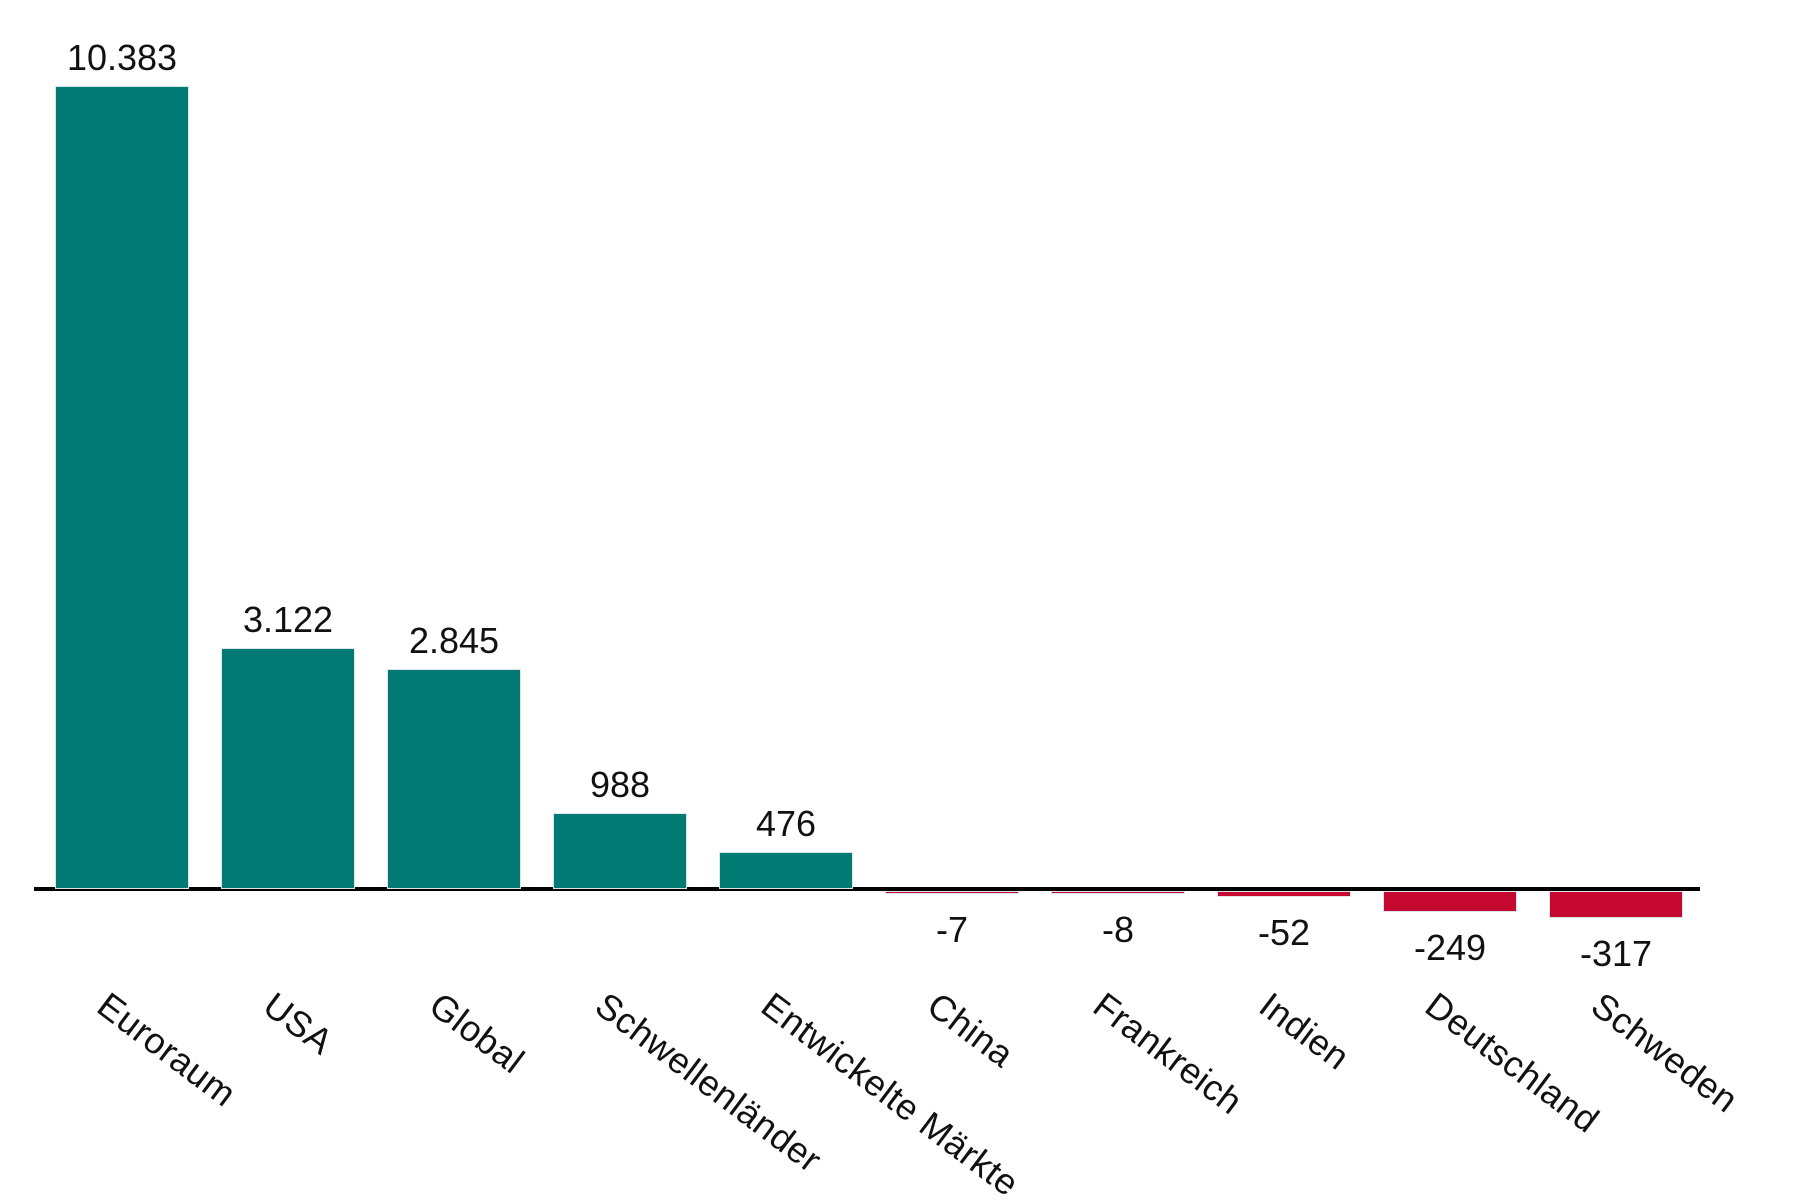 This screenshot has width=1800, height=1204. What do you see at coordinates (867, 889) in the screenshot?
I see `x-axis-line` at bounding box center [867, 889].